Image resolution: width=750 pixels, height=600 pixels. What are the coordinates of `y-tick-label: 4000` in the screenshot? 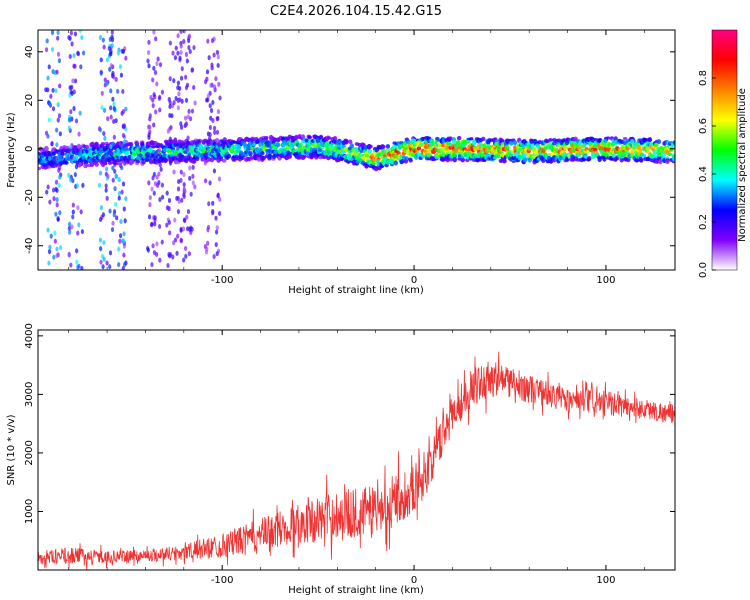 It's located at (29, 335).